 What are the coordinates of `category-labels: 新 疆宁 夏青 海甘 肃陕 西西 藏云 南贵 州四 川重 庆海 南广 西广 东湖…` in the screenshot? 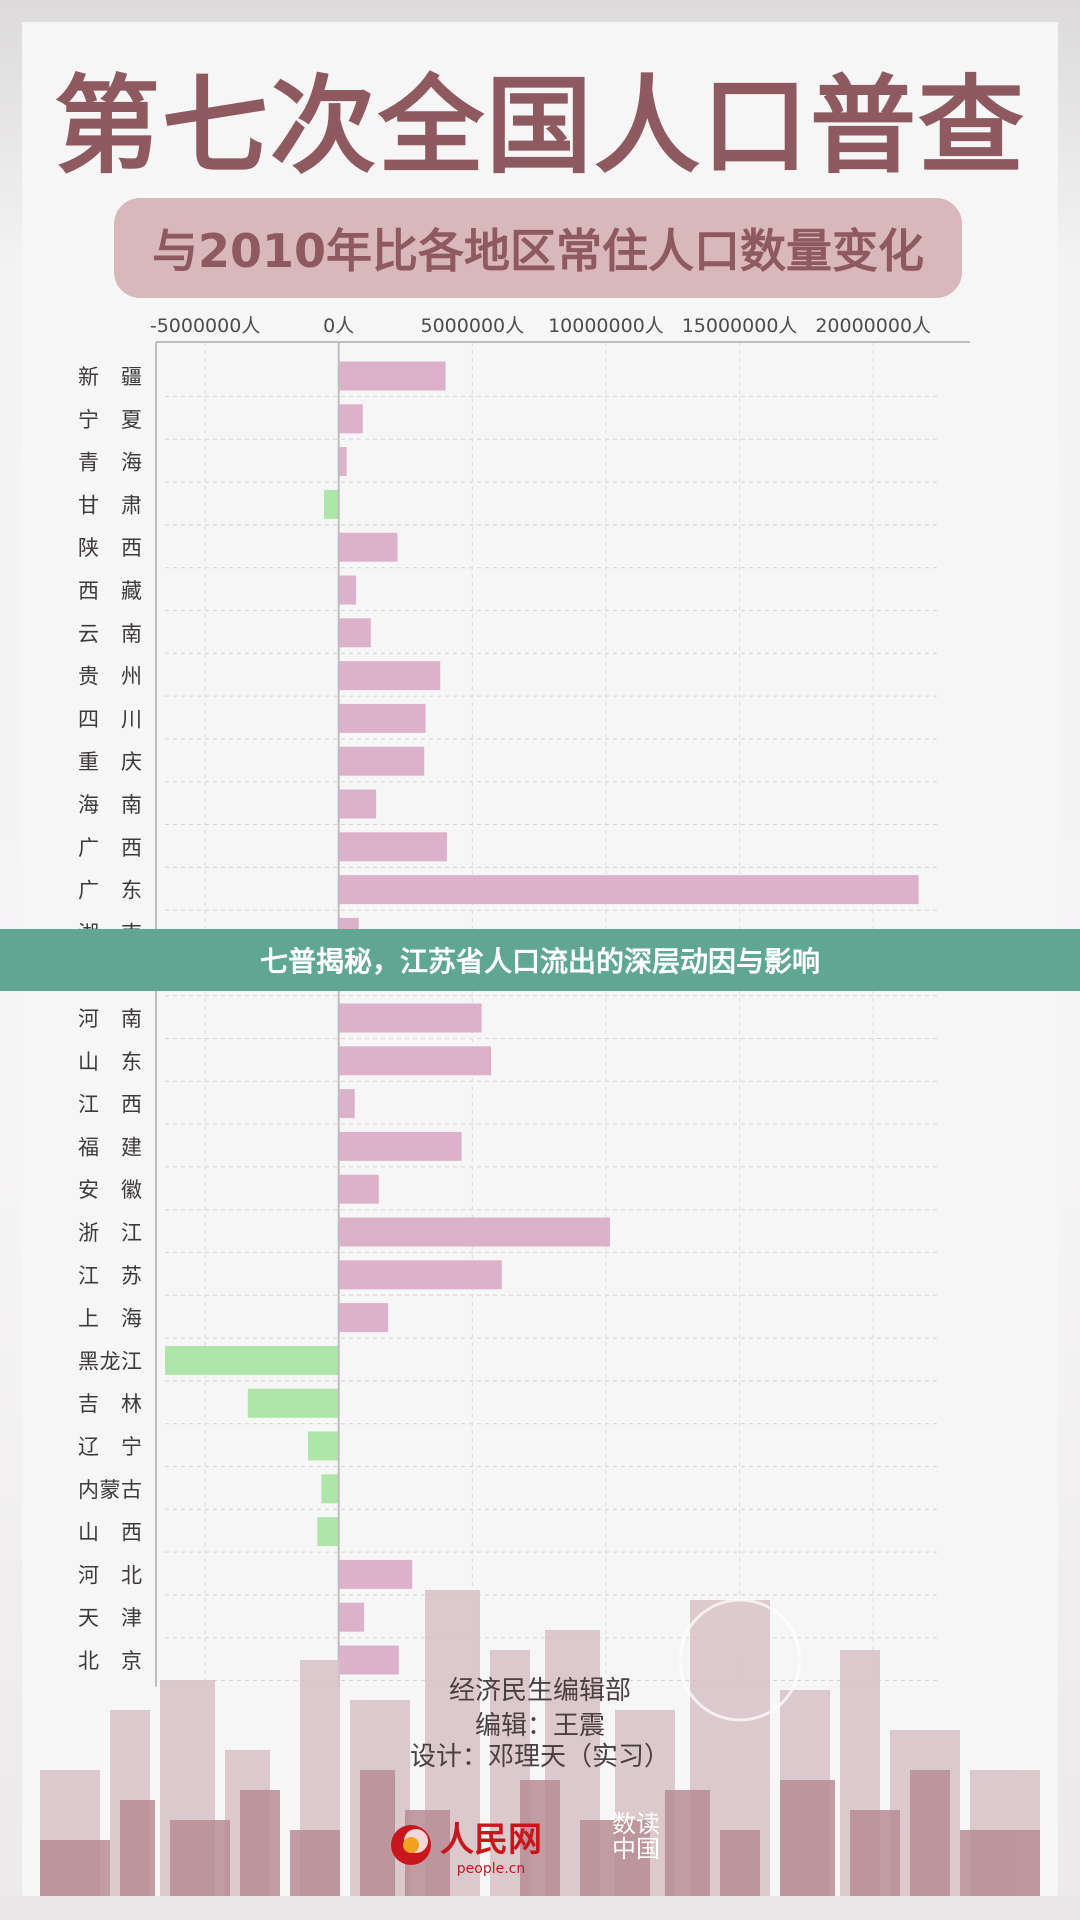 It's located at (110, 1019).